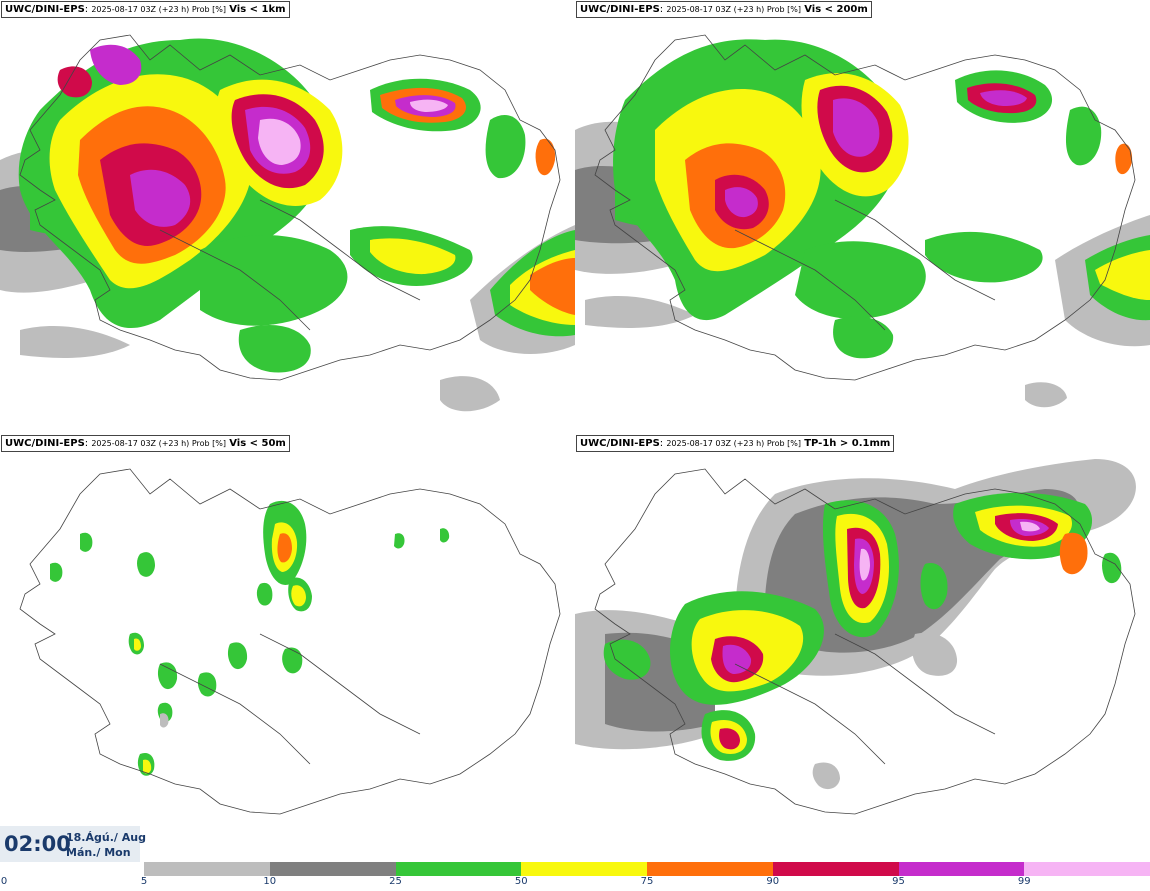 This screenshot has height=891, width=1150. Describe the element at coordinates (144, 881) in the screenshot. I see `legend-tick-label: 5` at that location.